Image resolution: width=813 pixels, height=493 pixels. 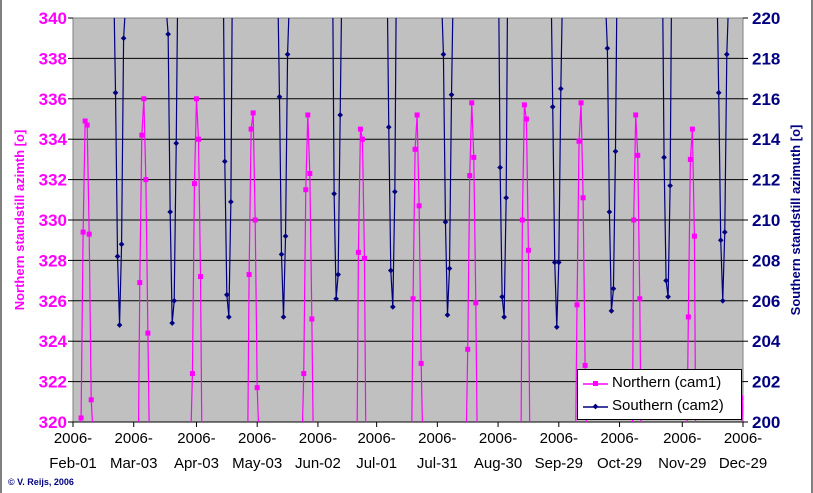 What do you see at coordinates (196, 463) in the screenshot?
I see `x-tick-label: Apr-03` at bounding box center [196, 463].